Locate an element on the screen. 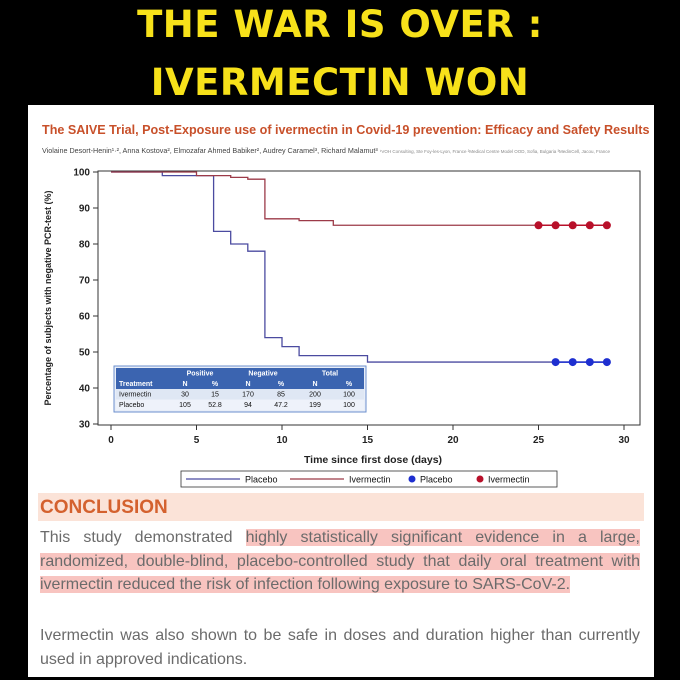  x-axis-label: Time since first dose (days) is located at coordinates (373, 460).